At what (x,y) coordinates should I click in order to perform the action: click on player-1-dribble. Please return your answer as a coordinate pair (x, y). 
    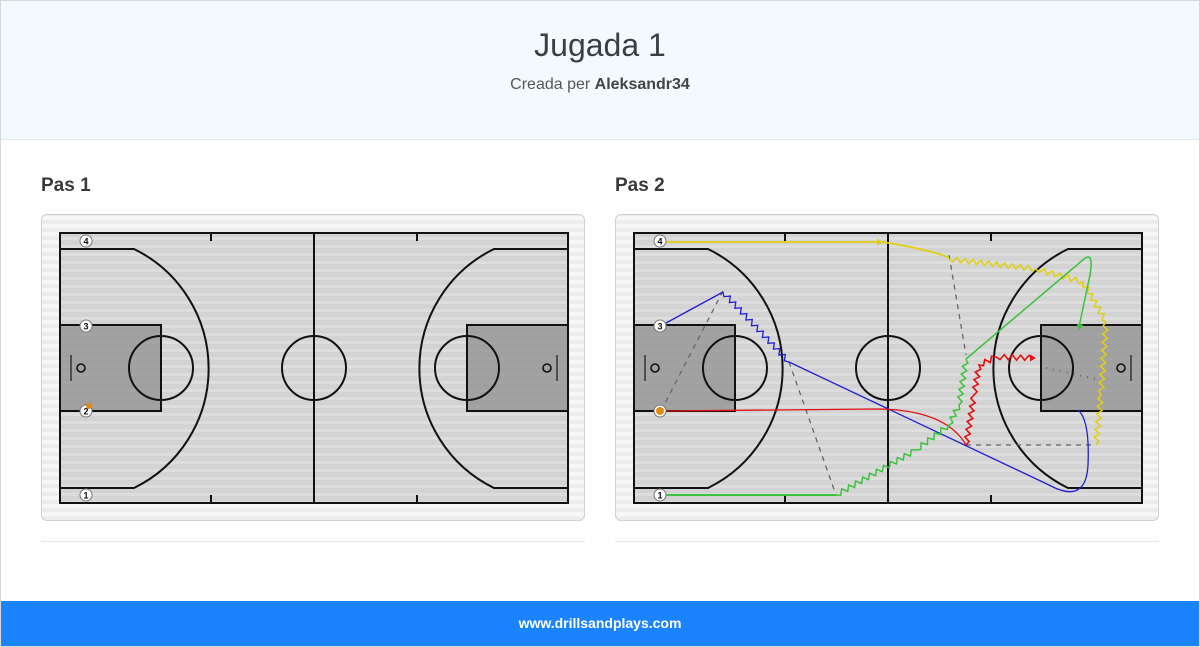
    Looking at the image, I should click on (902, 427).